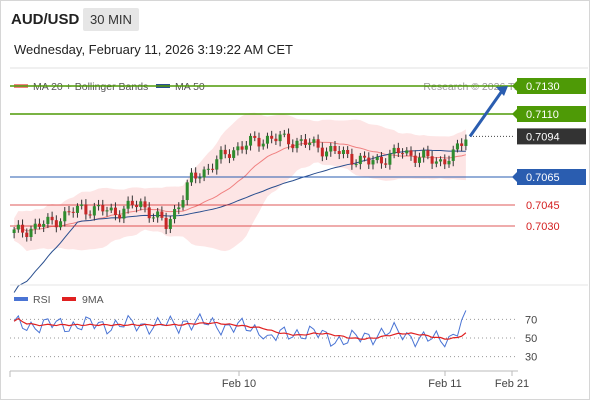  I want to click on rsi-legend-label: RSI, so click(42, 300).